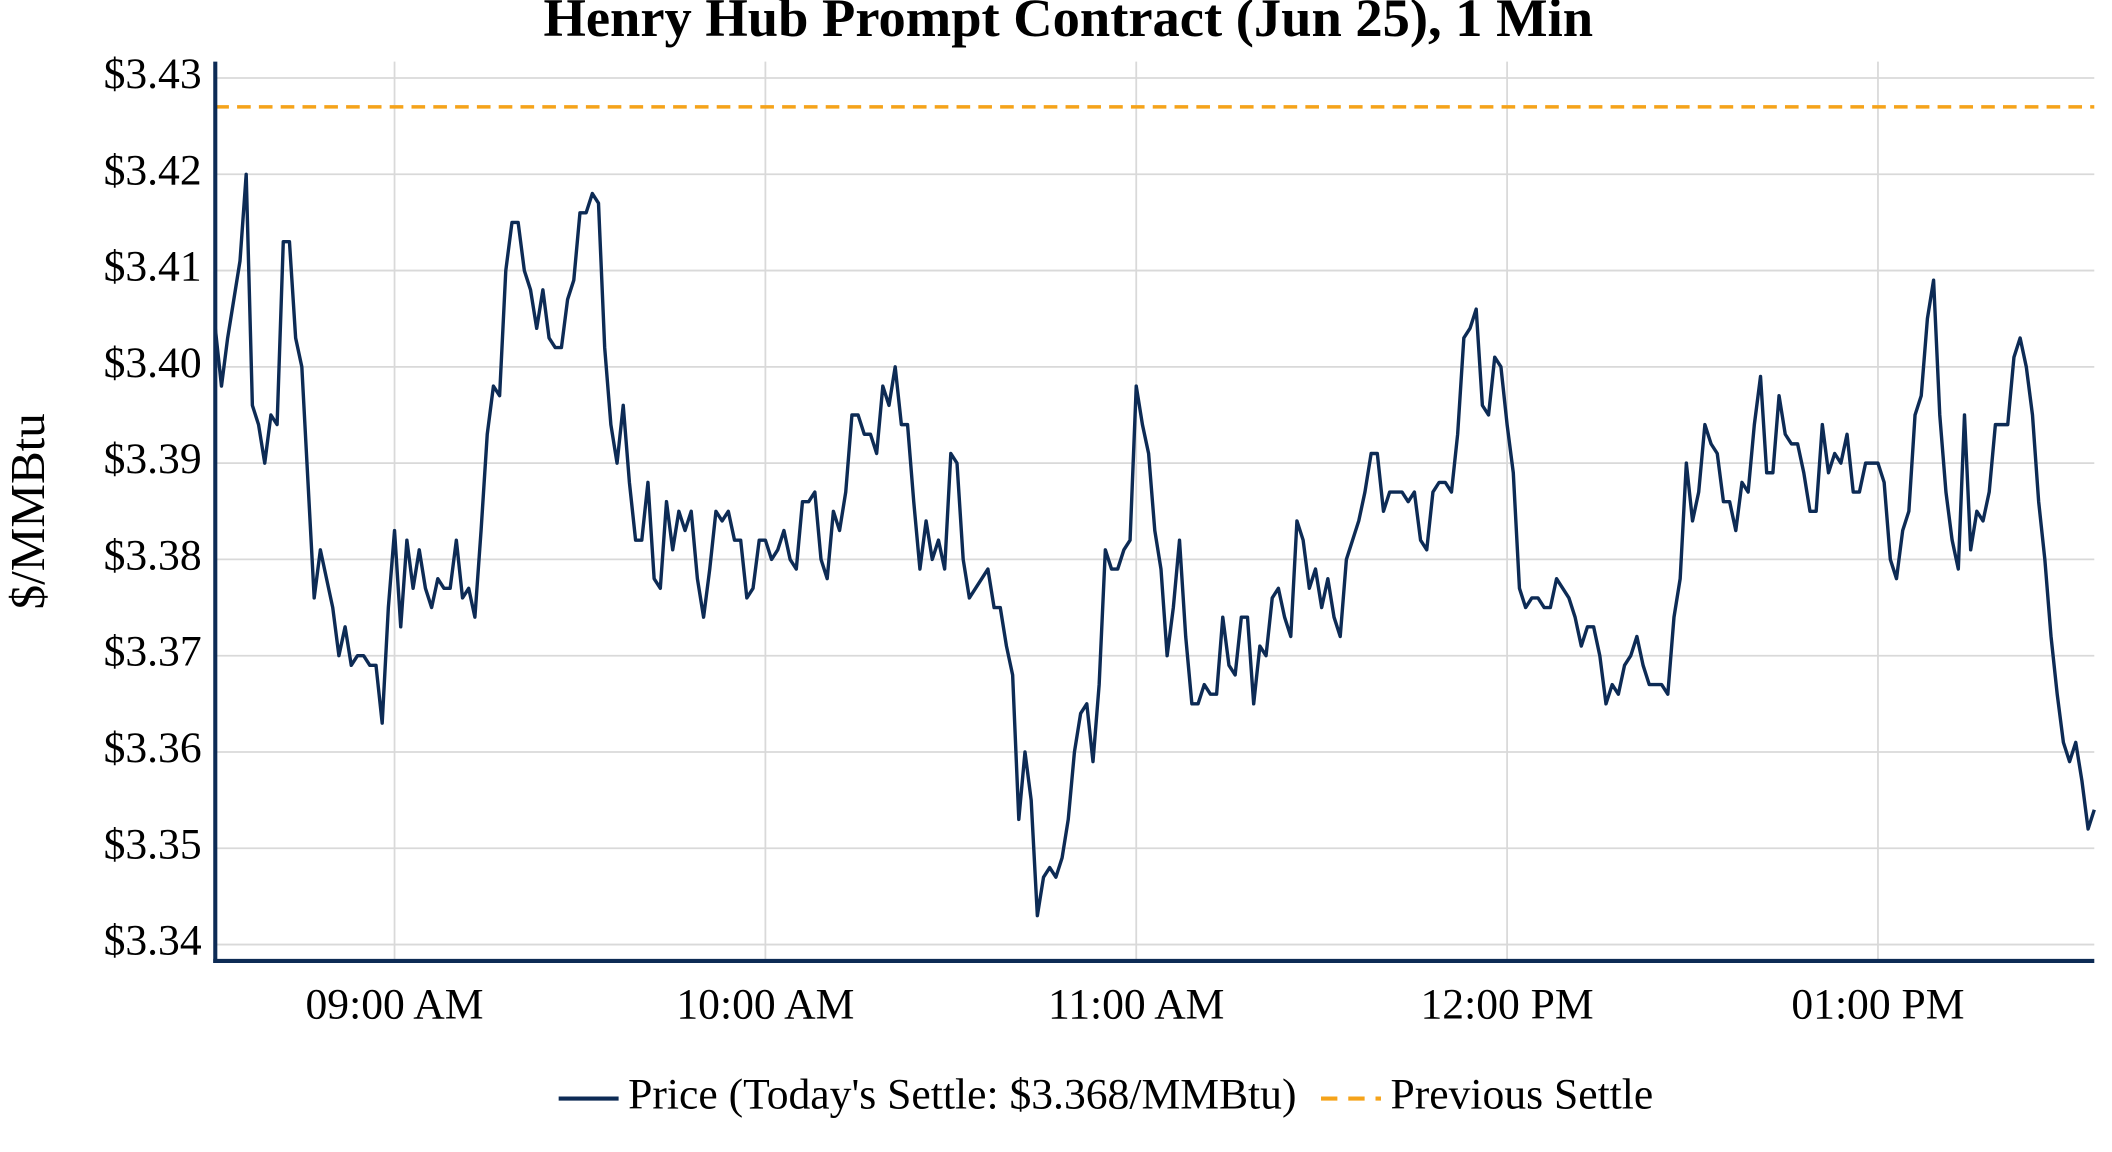  I want to click on y-tick-label: $3.39, so click(153, 459).